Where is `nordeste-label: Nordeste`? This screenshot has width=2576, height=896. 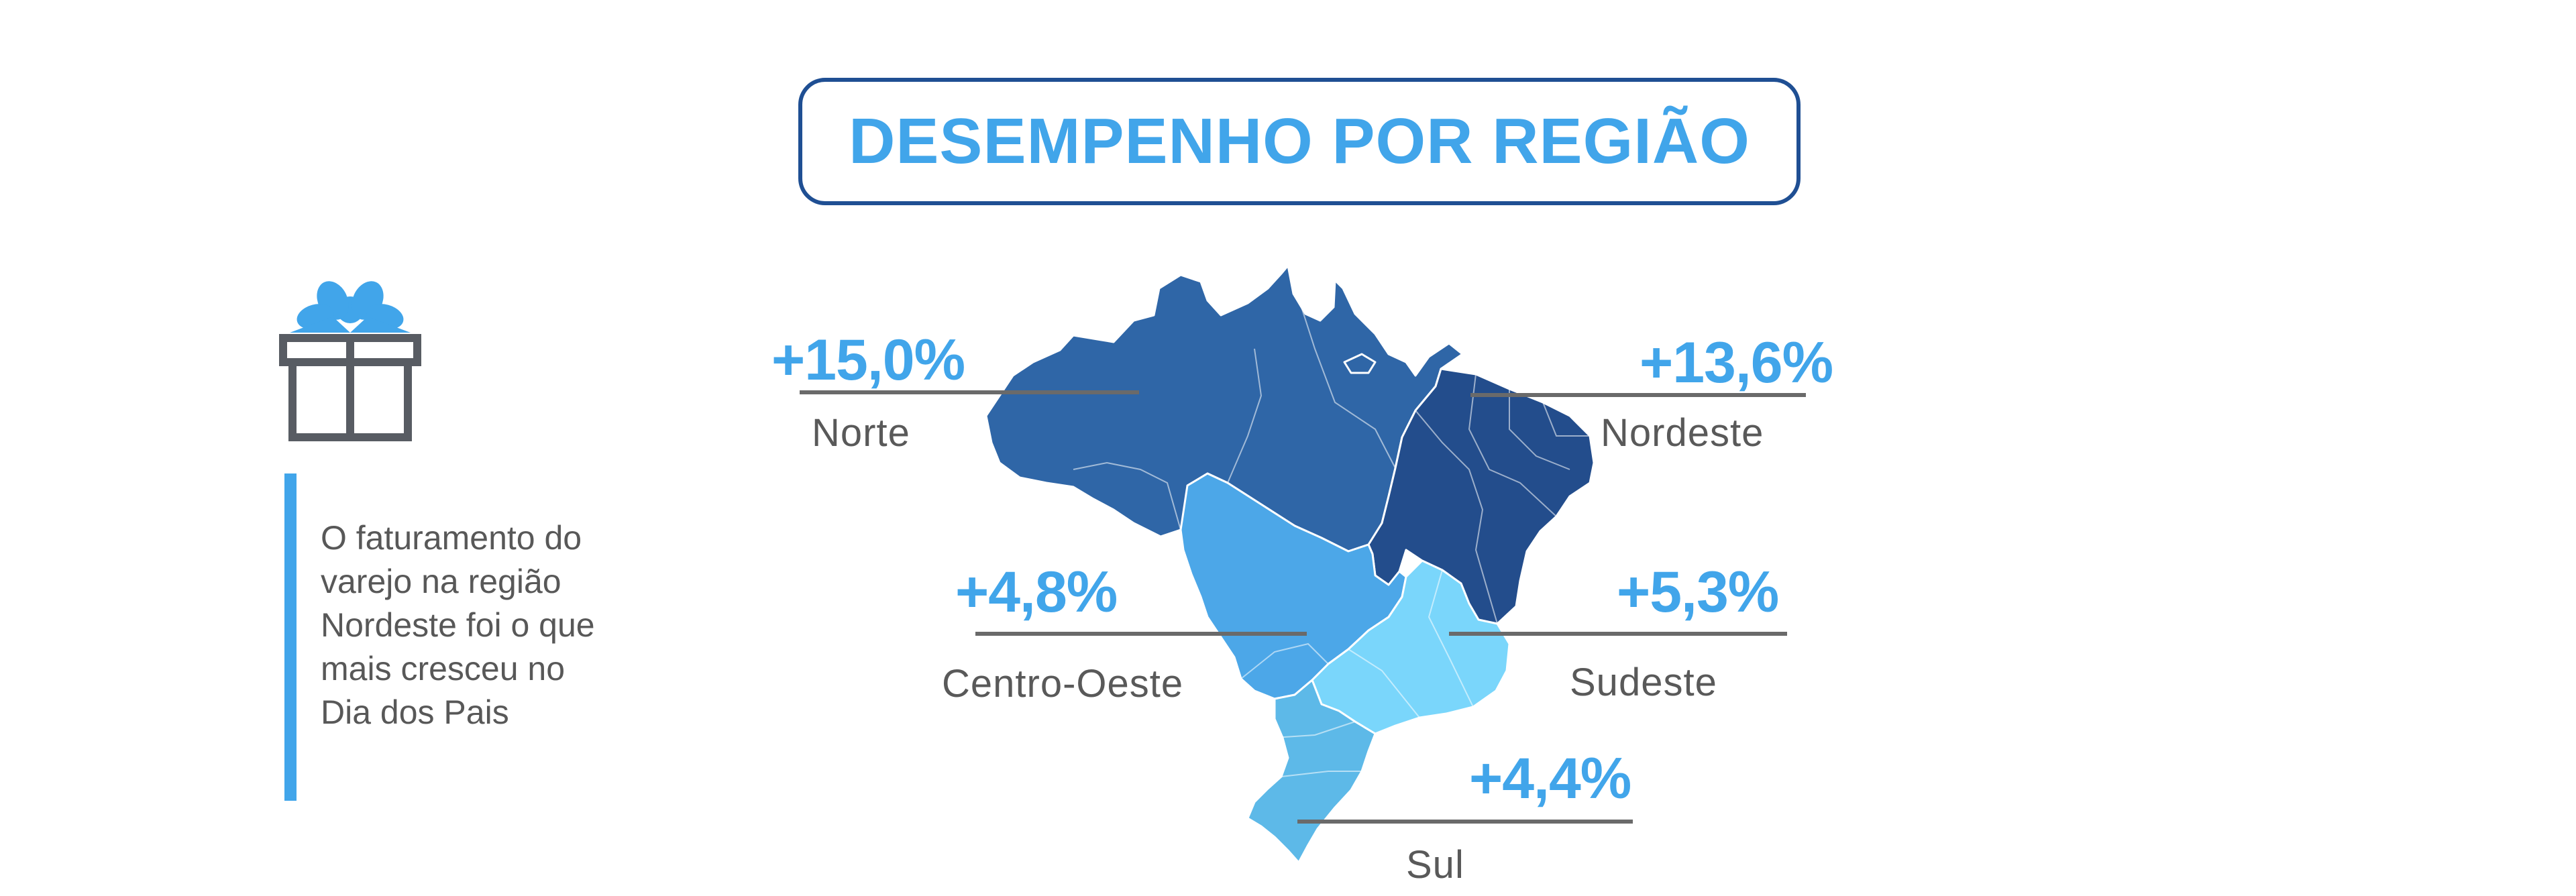
nordeste-label: Nordeste is located at coordinates (1682, 433).